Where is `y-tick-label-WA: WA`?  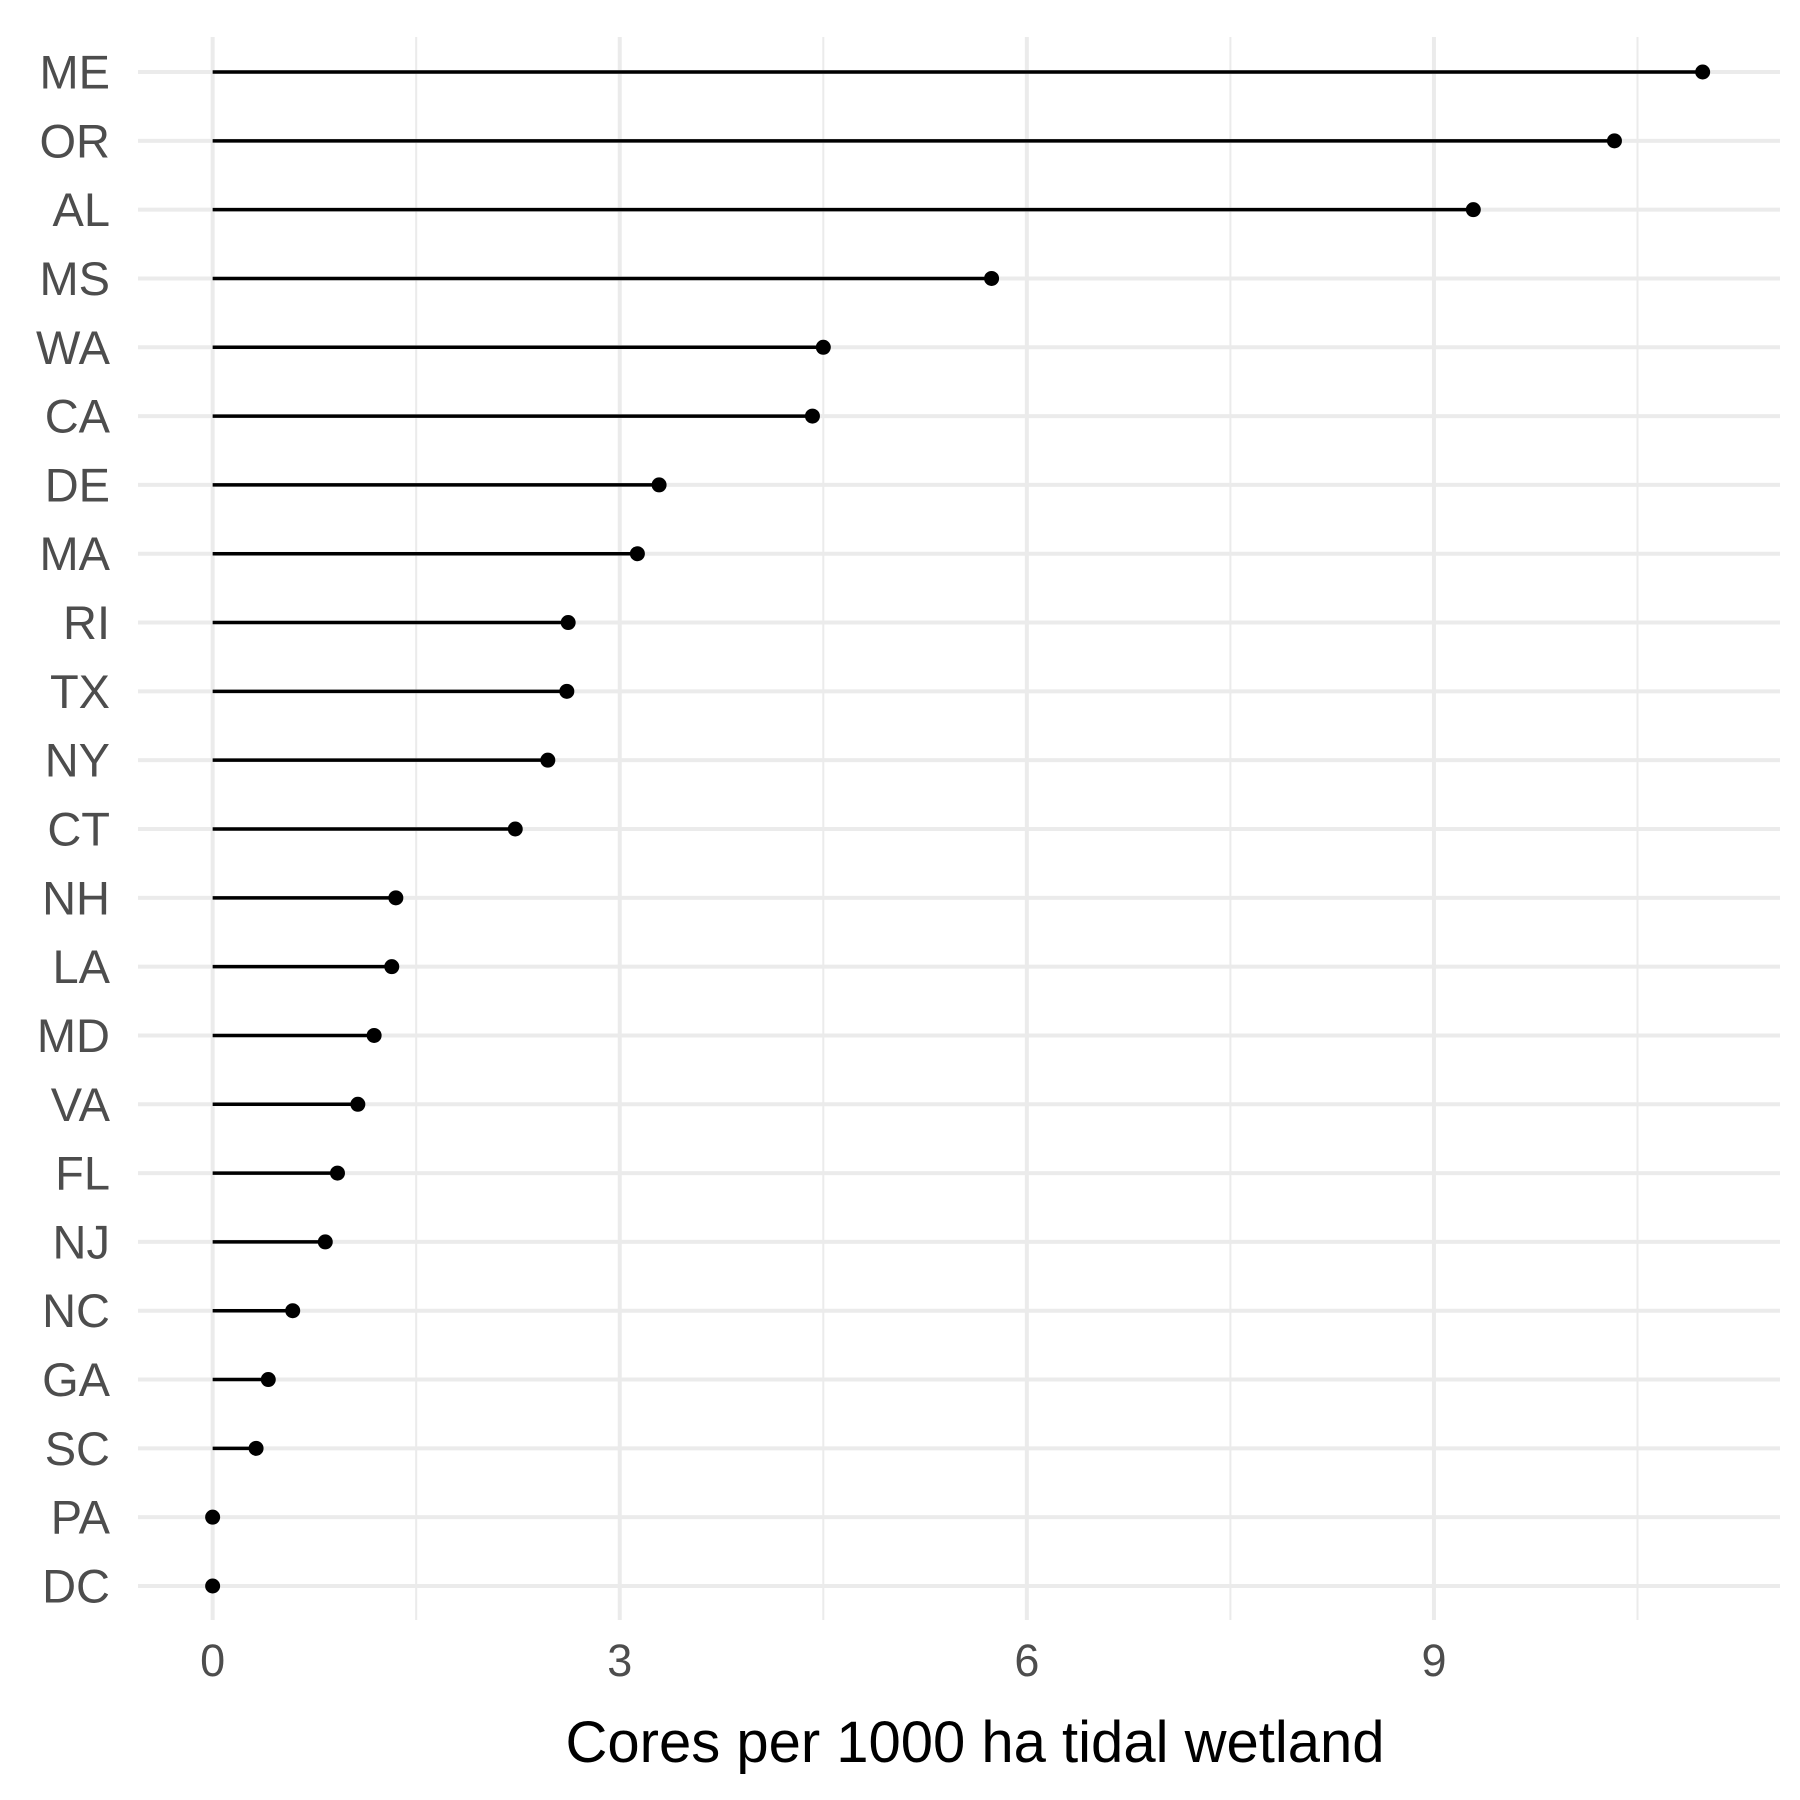 y-tick-label-WA: WA is located at coordinates (73, 347).